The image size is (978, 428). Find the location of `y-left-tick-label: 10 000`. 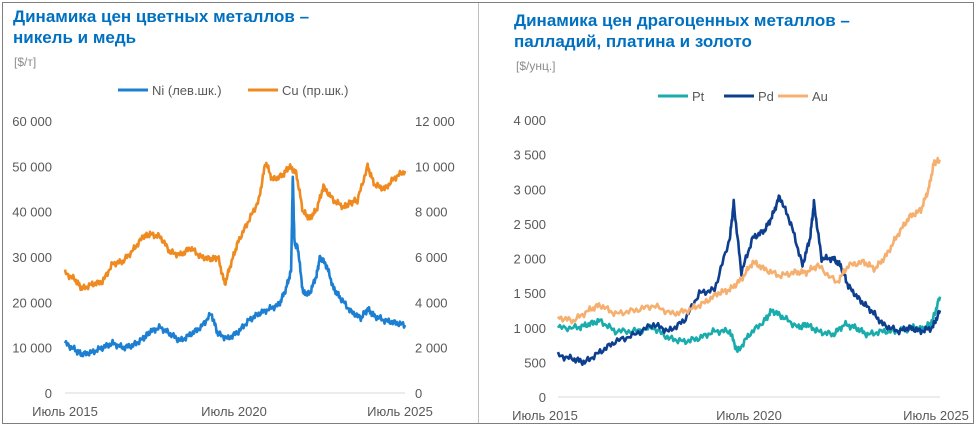

y-left-tick-label: 10 000 is located at coordinates (32, 348).